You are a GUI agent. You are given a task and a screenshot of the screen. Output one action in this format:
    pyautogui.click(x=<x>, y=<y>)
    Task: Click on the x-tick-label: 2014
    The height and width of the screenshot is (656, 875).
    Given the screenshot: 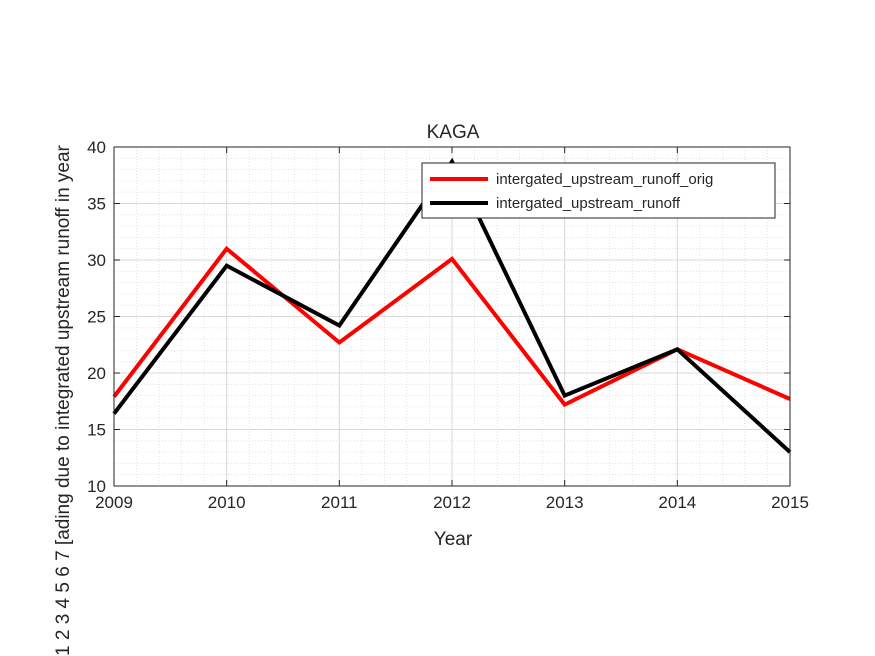 What is the action you would take?
    pyautogui.click(x=677, y=502)
    